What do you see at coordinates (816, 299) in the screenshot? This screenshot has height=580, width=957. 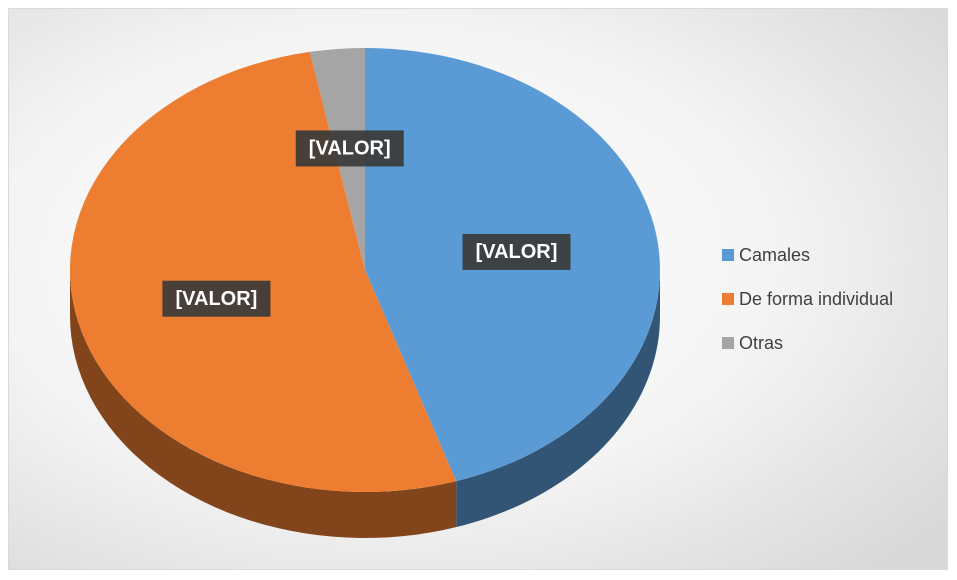 I see `legend-label: De forma individual` at bounding box center [816, 299].